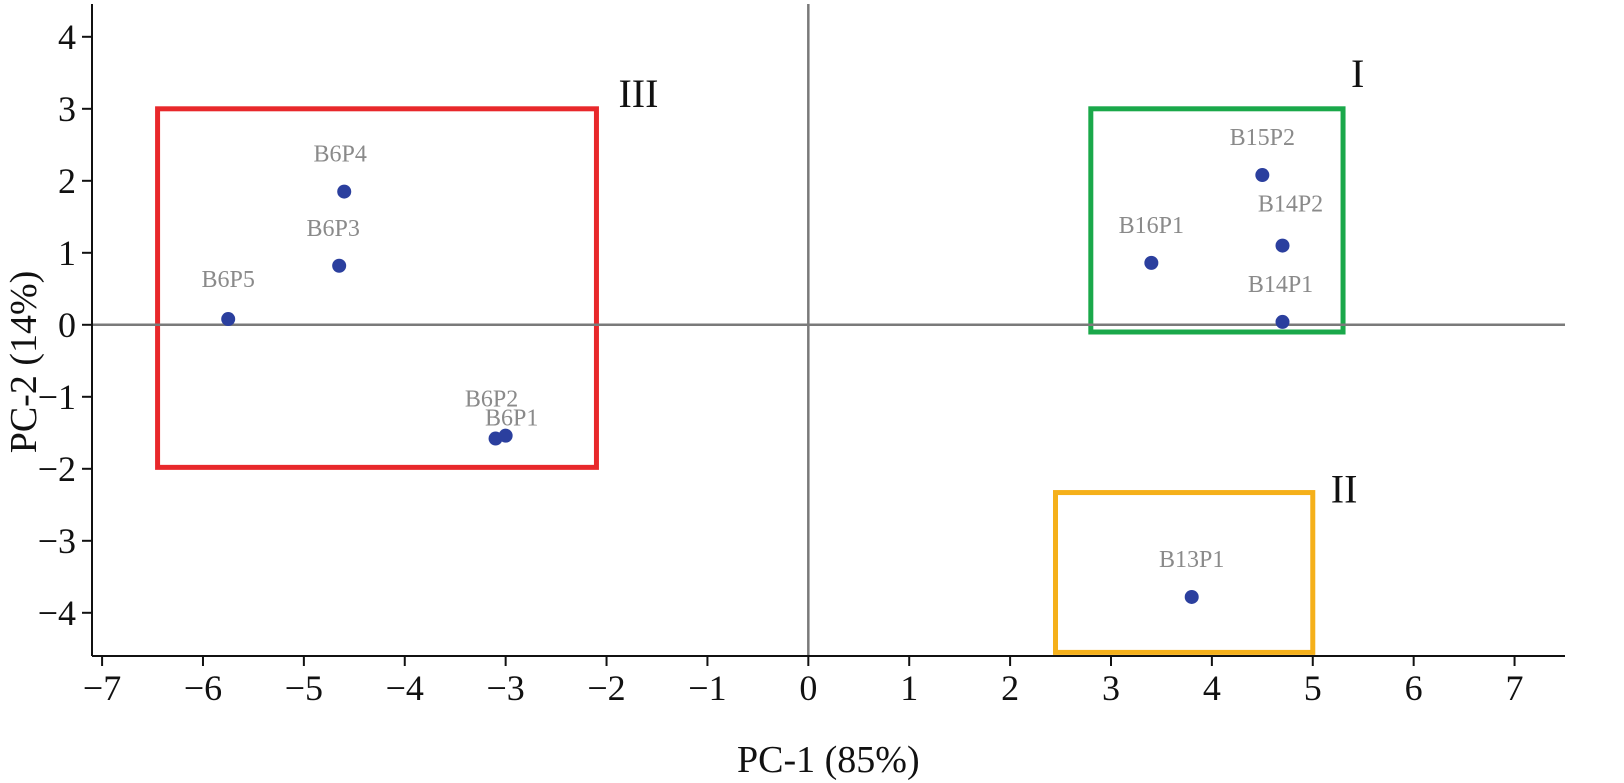 Image resolution: width=1624 pixels, height=783 pixels. Describe the element at coordinates (1010, 688) in the screenshot. I see `x-tick-label: 2` at that location.